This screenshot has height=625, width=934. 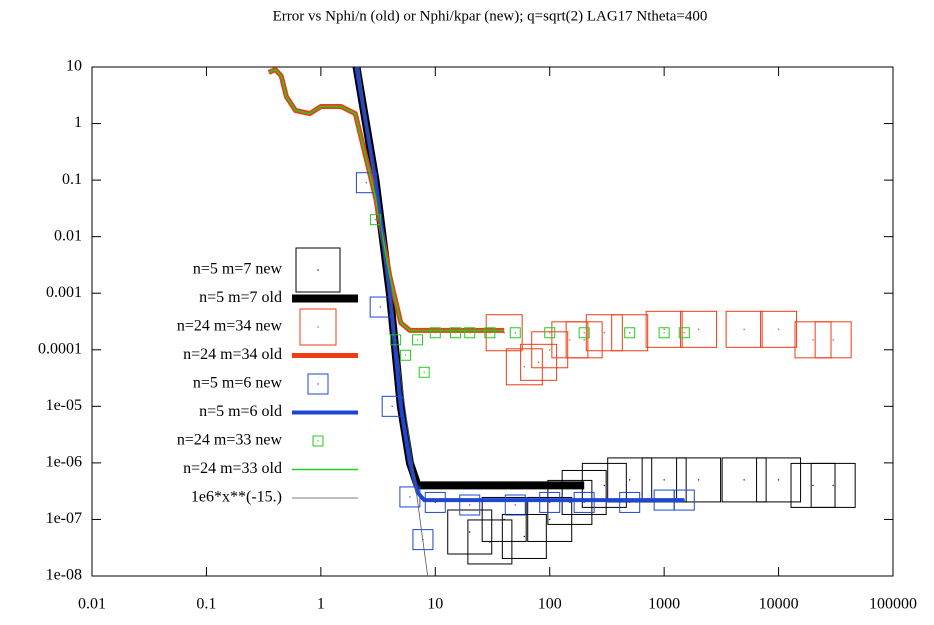 What do you see at coordinates (206, 604) in the screenshot?
I see `x-tick-label: 0.1` at bounding box center [206, 604].